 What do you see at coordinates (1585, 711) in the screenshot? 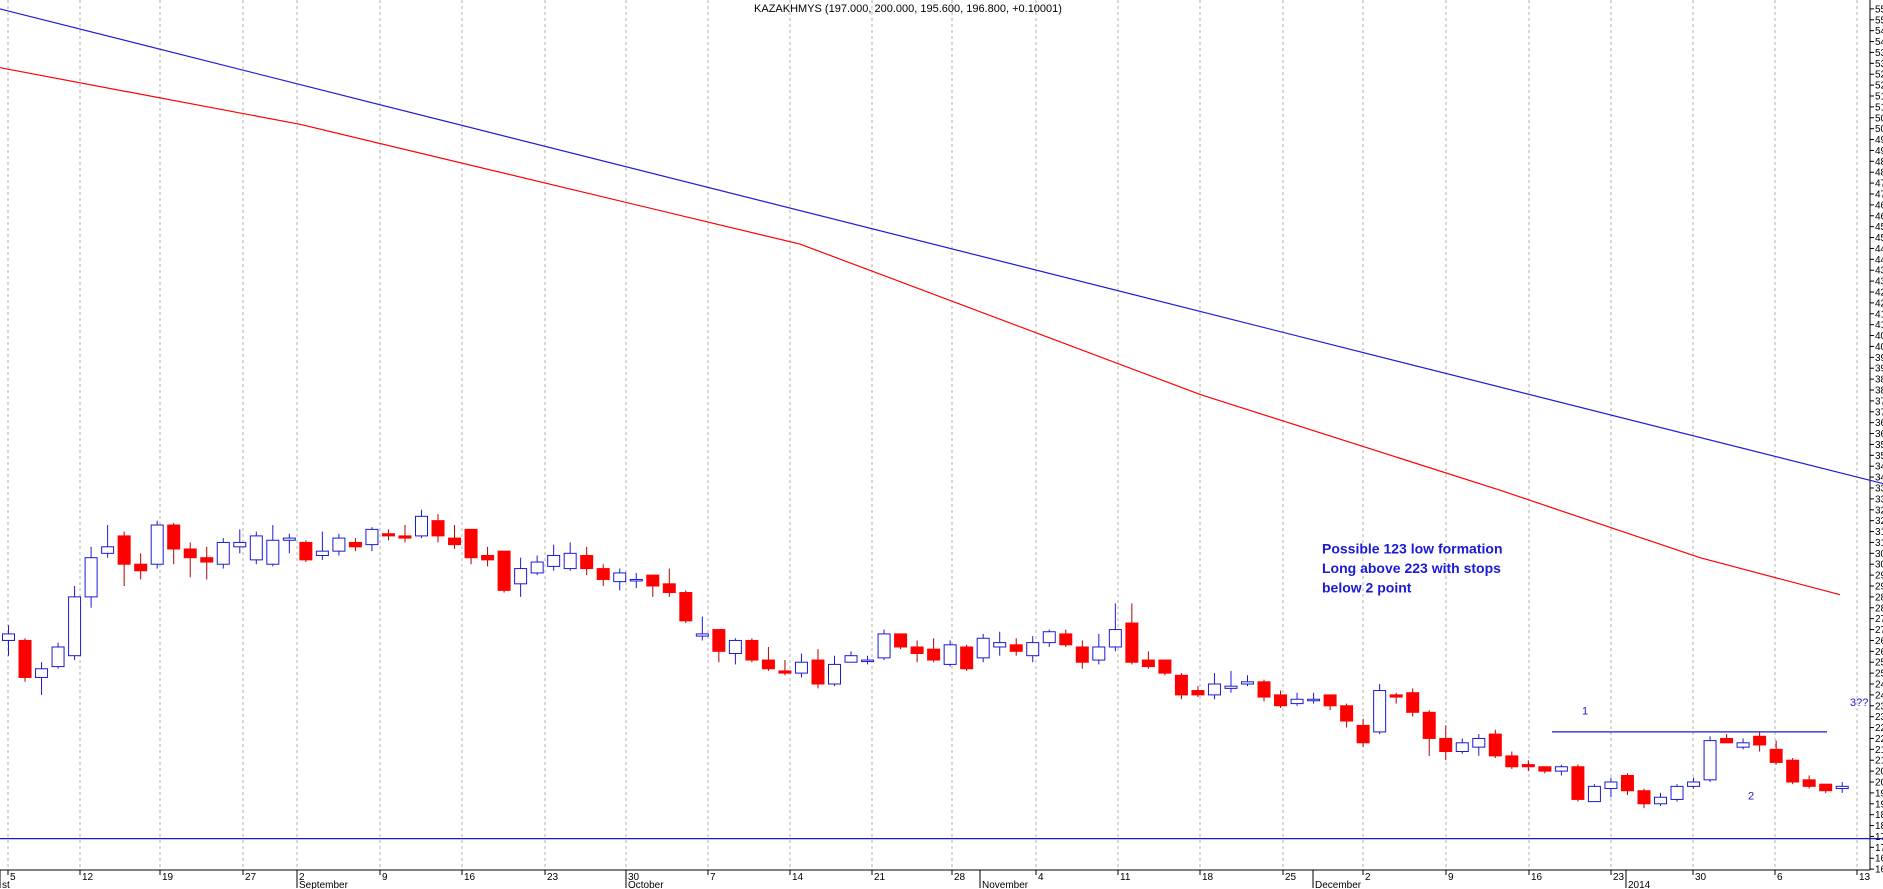
I see `point-label: 1` at bounding box center [1585, 711].